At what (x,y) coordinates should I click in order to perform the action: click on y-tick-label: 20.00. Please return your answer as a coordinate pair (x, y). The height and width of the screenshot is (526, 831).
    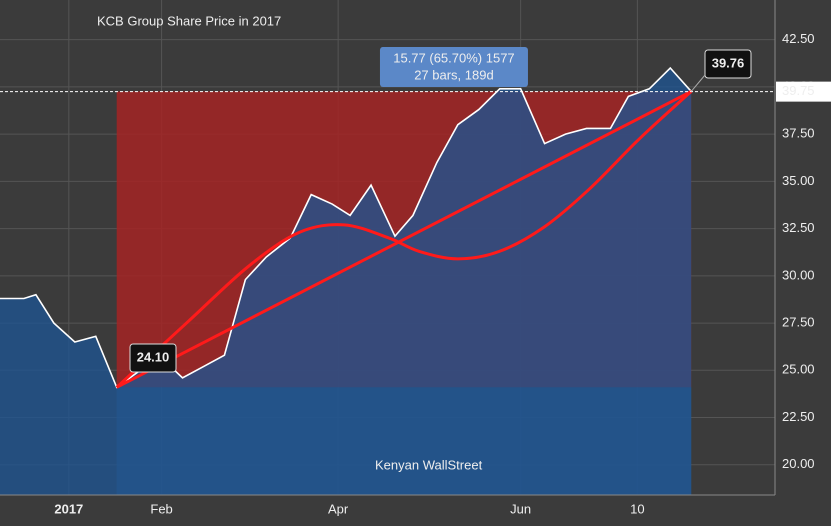
    Looking at the image, I should click on (798, 463).